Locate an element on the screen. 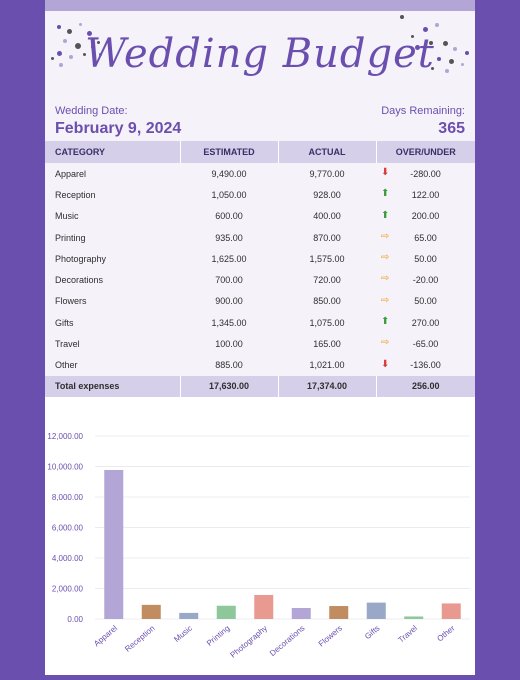 This screenshot has height=680, width=520. row-over-under-value: -65.00 is located at coordinates (425, 344).